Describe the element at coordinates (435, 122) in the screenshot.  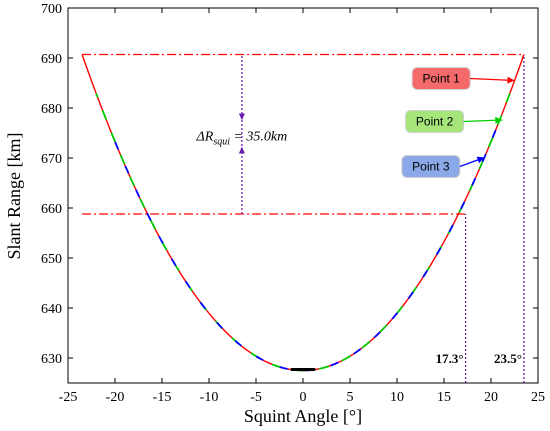
I see `callout-label: Point 2` at that location.